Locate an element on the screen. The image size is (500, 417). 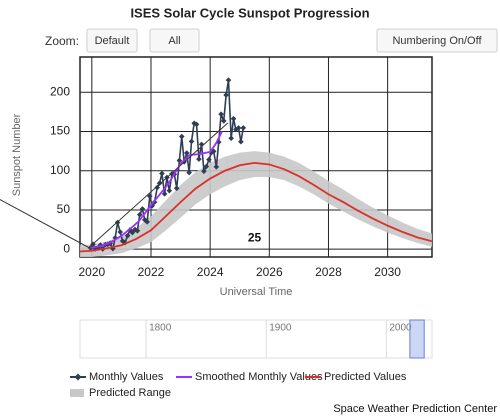
credit: Space Weather Prediction Center is located at coordinates (415, 409).